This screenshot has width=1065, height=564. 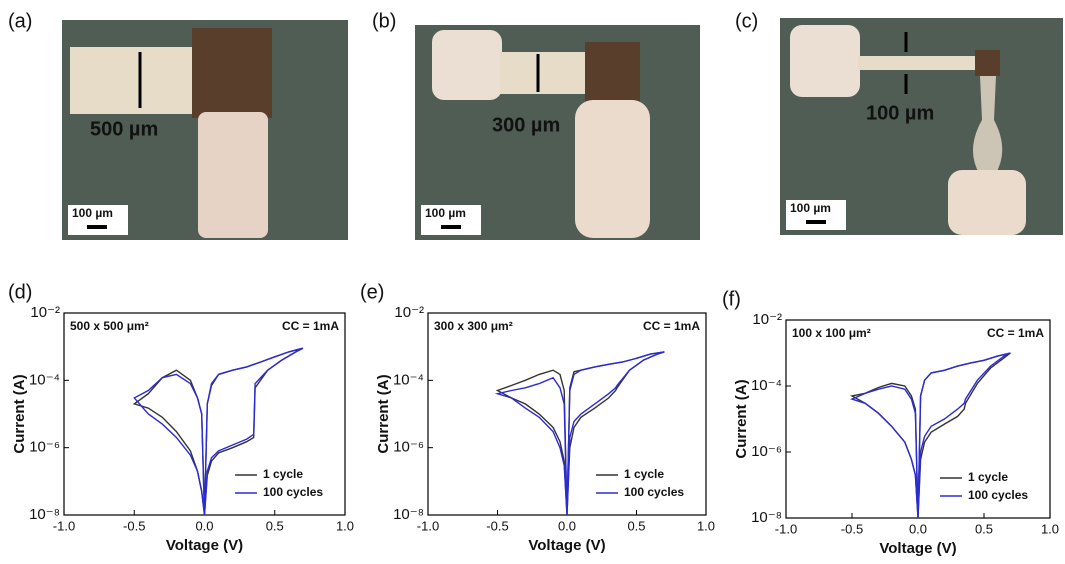 I want to click on width-label: 500 µm, so click(x=124, y=129).